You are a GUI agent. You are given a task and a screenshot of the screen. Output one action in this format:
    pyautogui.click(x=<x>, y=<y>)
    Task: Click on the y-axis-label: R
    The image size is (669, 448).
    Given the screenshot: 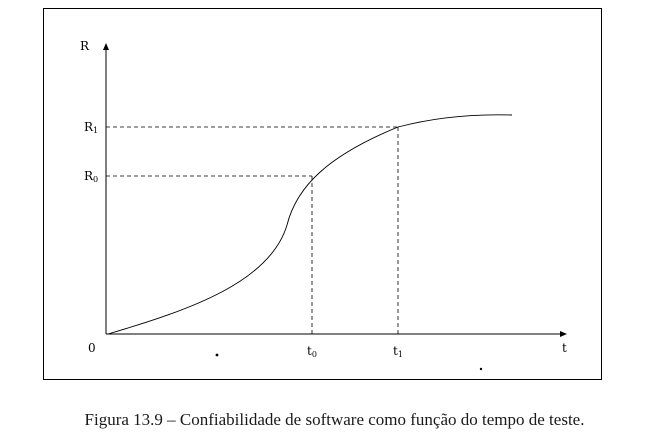 What is the action you would take?
    pyautogui.click(x=85, y=46)
    